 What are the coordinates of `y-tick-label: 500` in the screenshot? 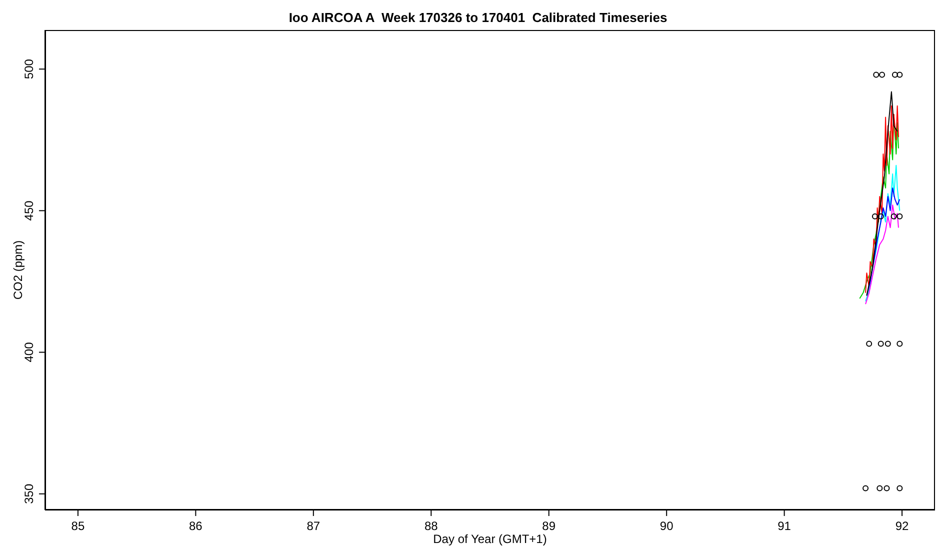 It's located at (29, 69).